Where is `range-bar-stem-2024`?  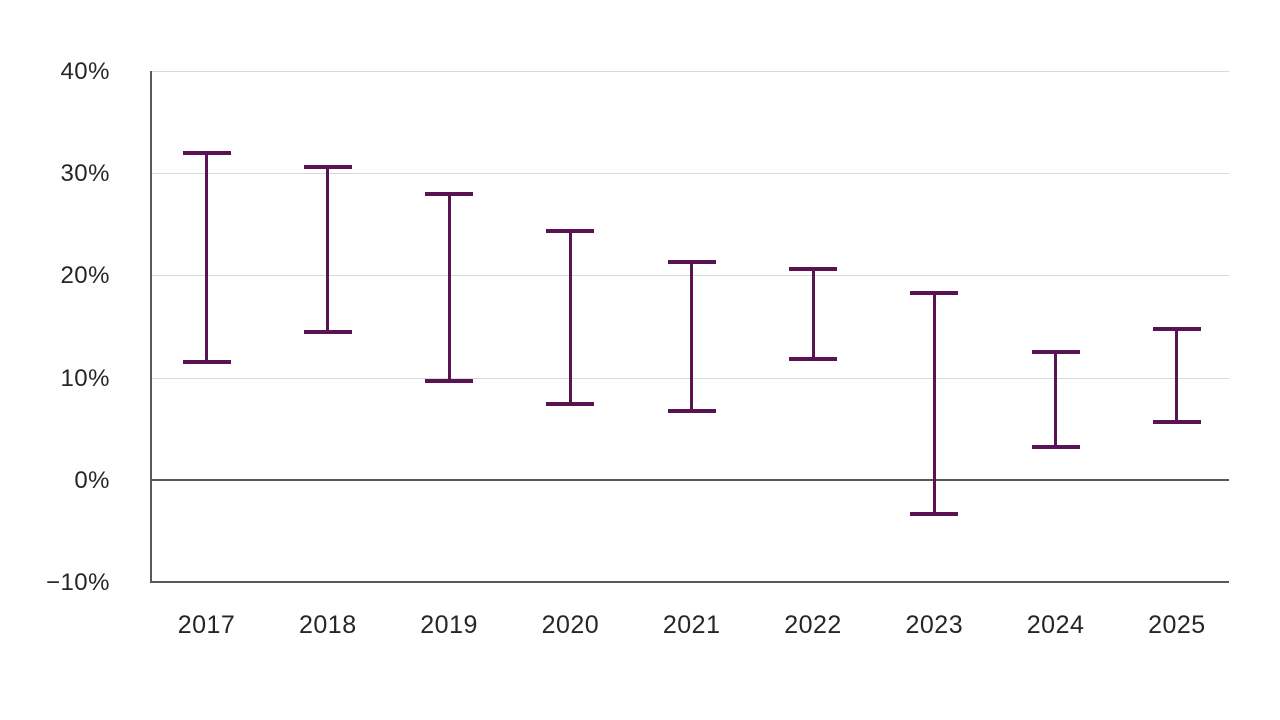 range-bar-stem-2024 is located at coordinates (1056, 400).